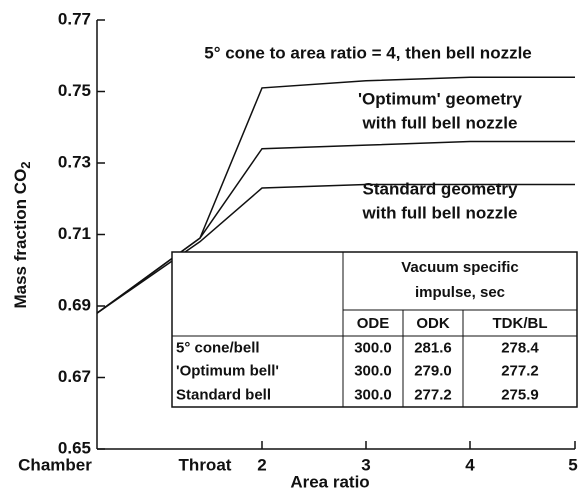 This screenshot has height=493, width=582. I want to click on table-cell: 275.9, so click(520, 394).